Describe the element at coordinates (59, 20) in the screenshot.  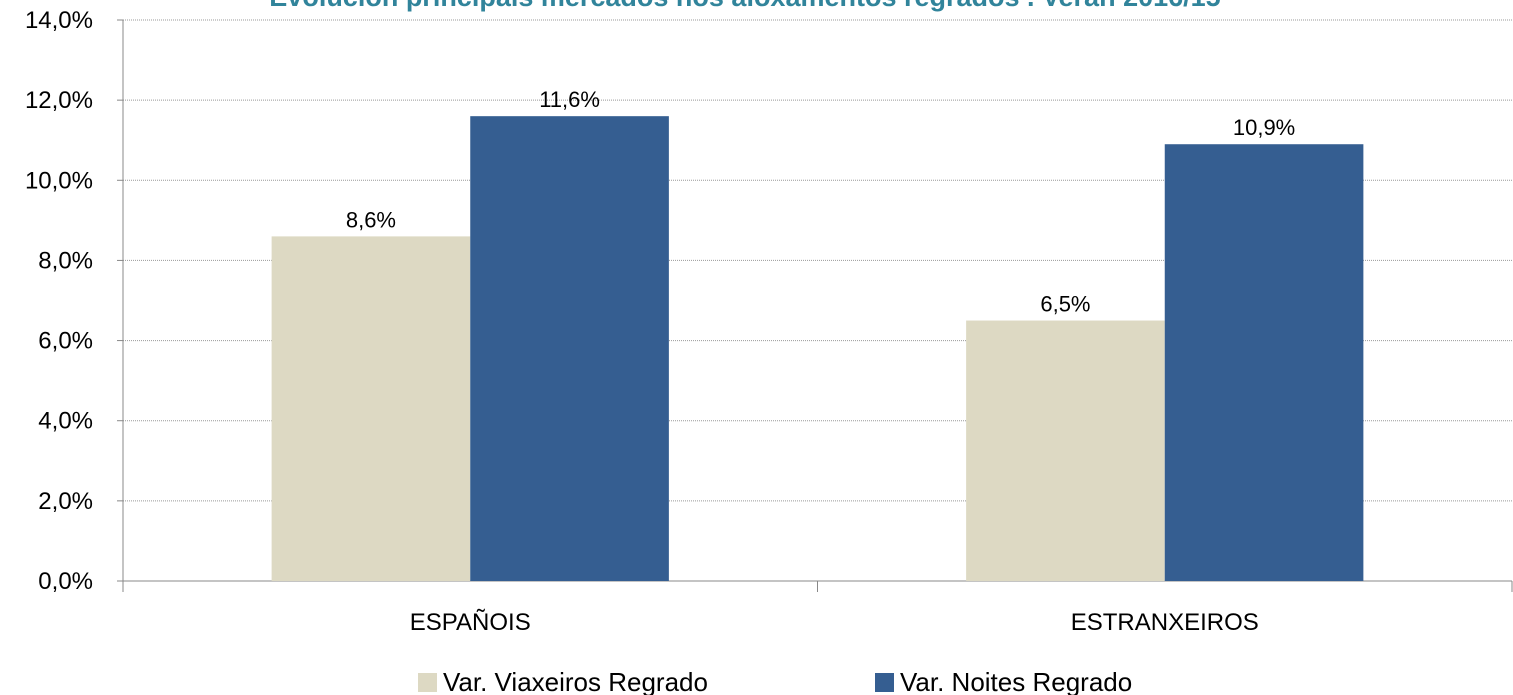
I see `y-tick-label: 14,0%` at that location.